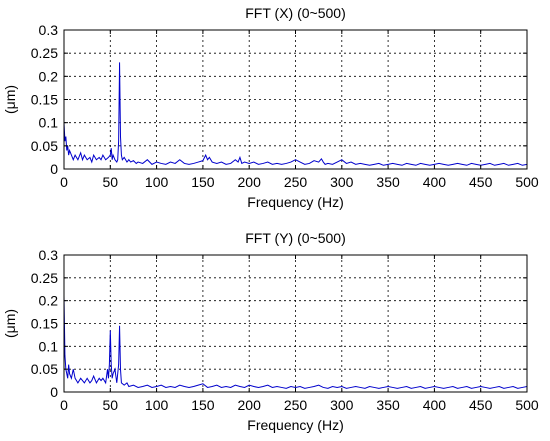  I want to click on chart-title: FFT (Y) (0~500), so click(295, 238).